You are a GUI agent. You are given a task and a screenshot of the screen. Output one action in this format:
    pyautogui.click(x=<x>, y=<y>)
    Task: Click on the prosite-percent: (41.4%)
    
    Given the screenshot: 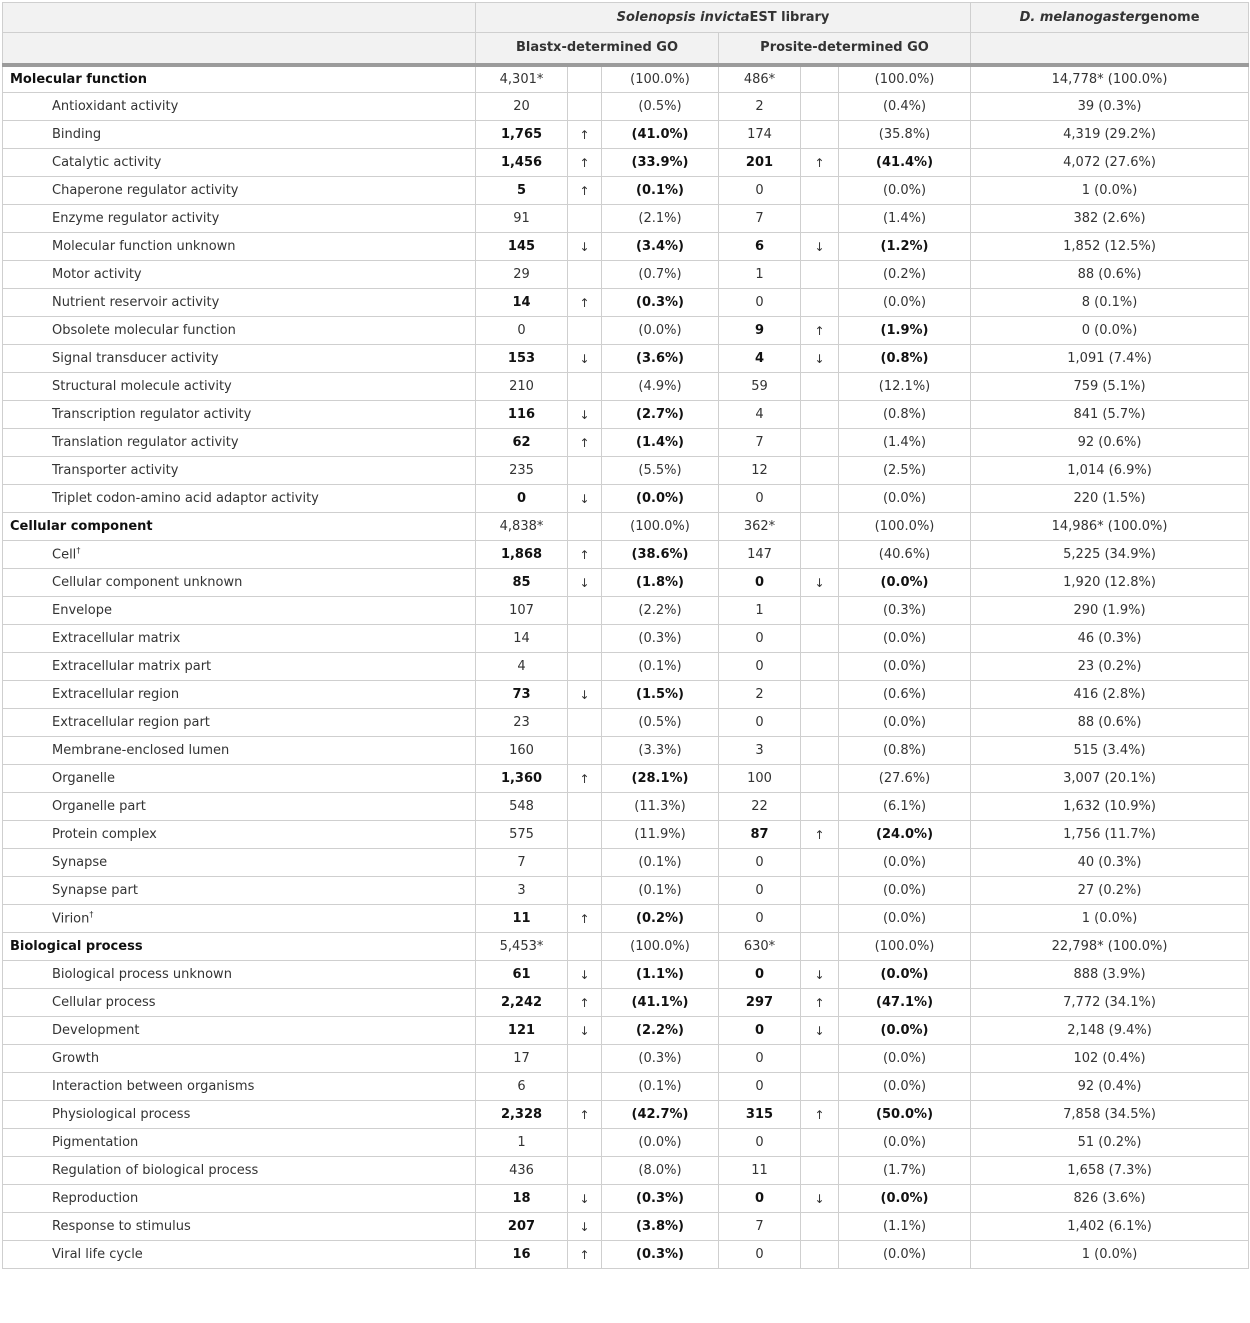 What is the action you would take?
    pyautogui.click(x=904, y=162)
    